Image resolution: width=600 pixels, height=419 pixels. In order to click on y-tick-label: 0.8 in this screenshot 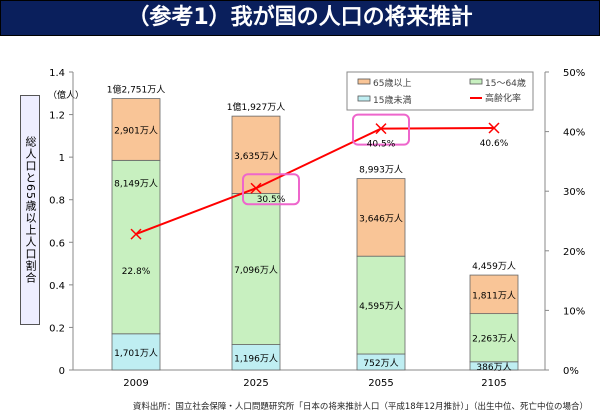, I will do `click(57, 201)`.